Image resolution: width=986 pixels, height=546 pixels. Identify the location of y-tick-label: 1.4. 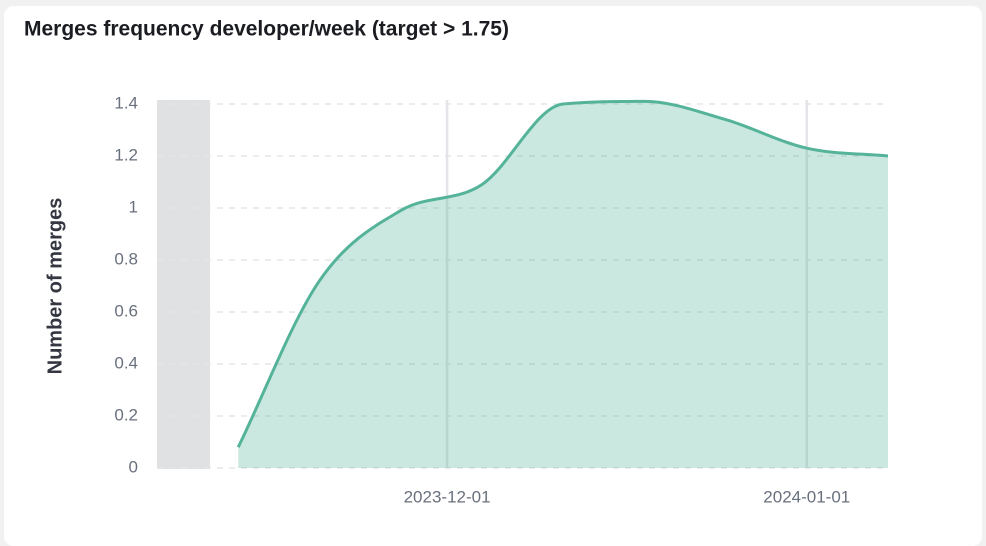
(126, 102).